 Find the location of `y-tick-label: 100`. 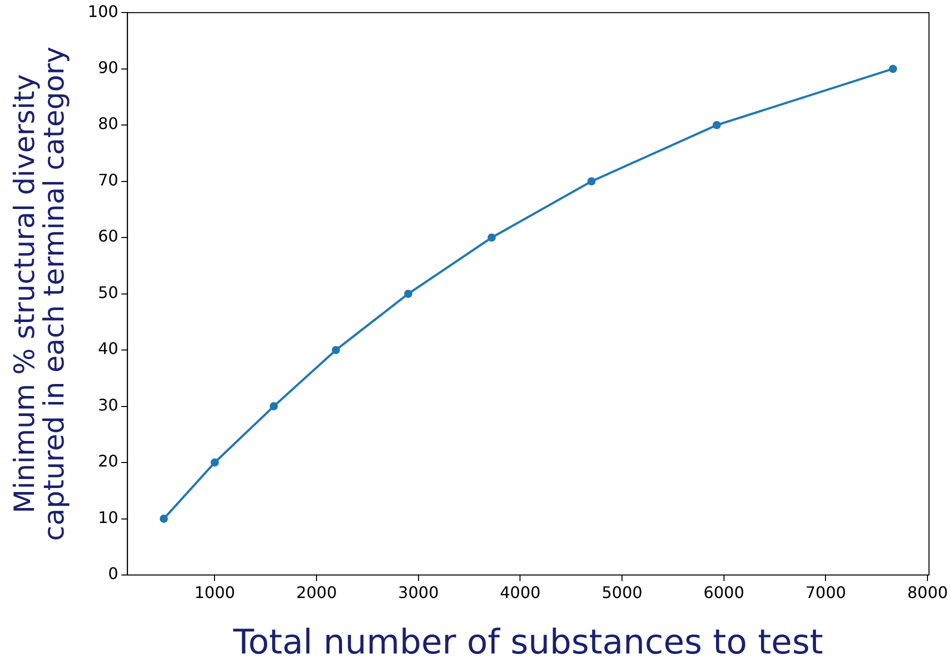

y-tick-label: 100 is located at coordinates (103, 11).